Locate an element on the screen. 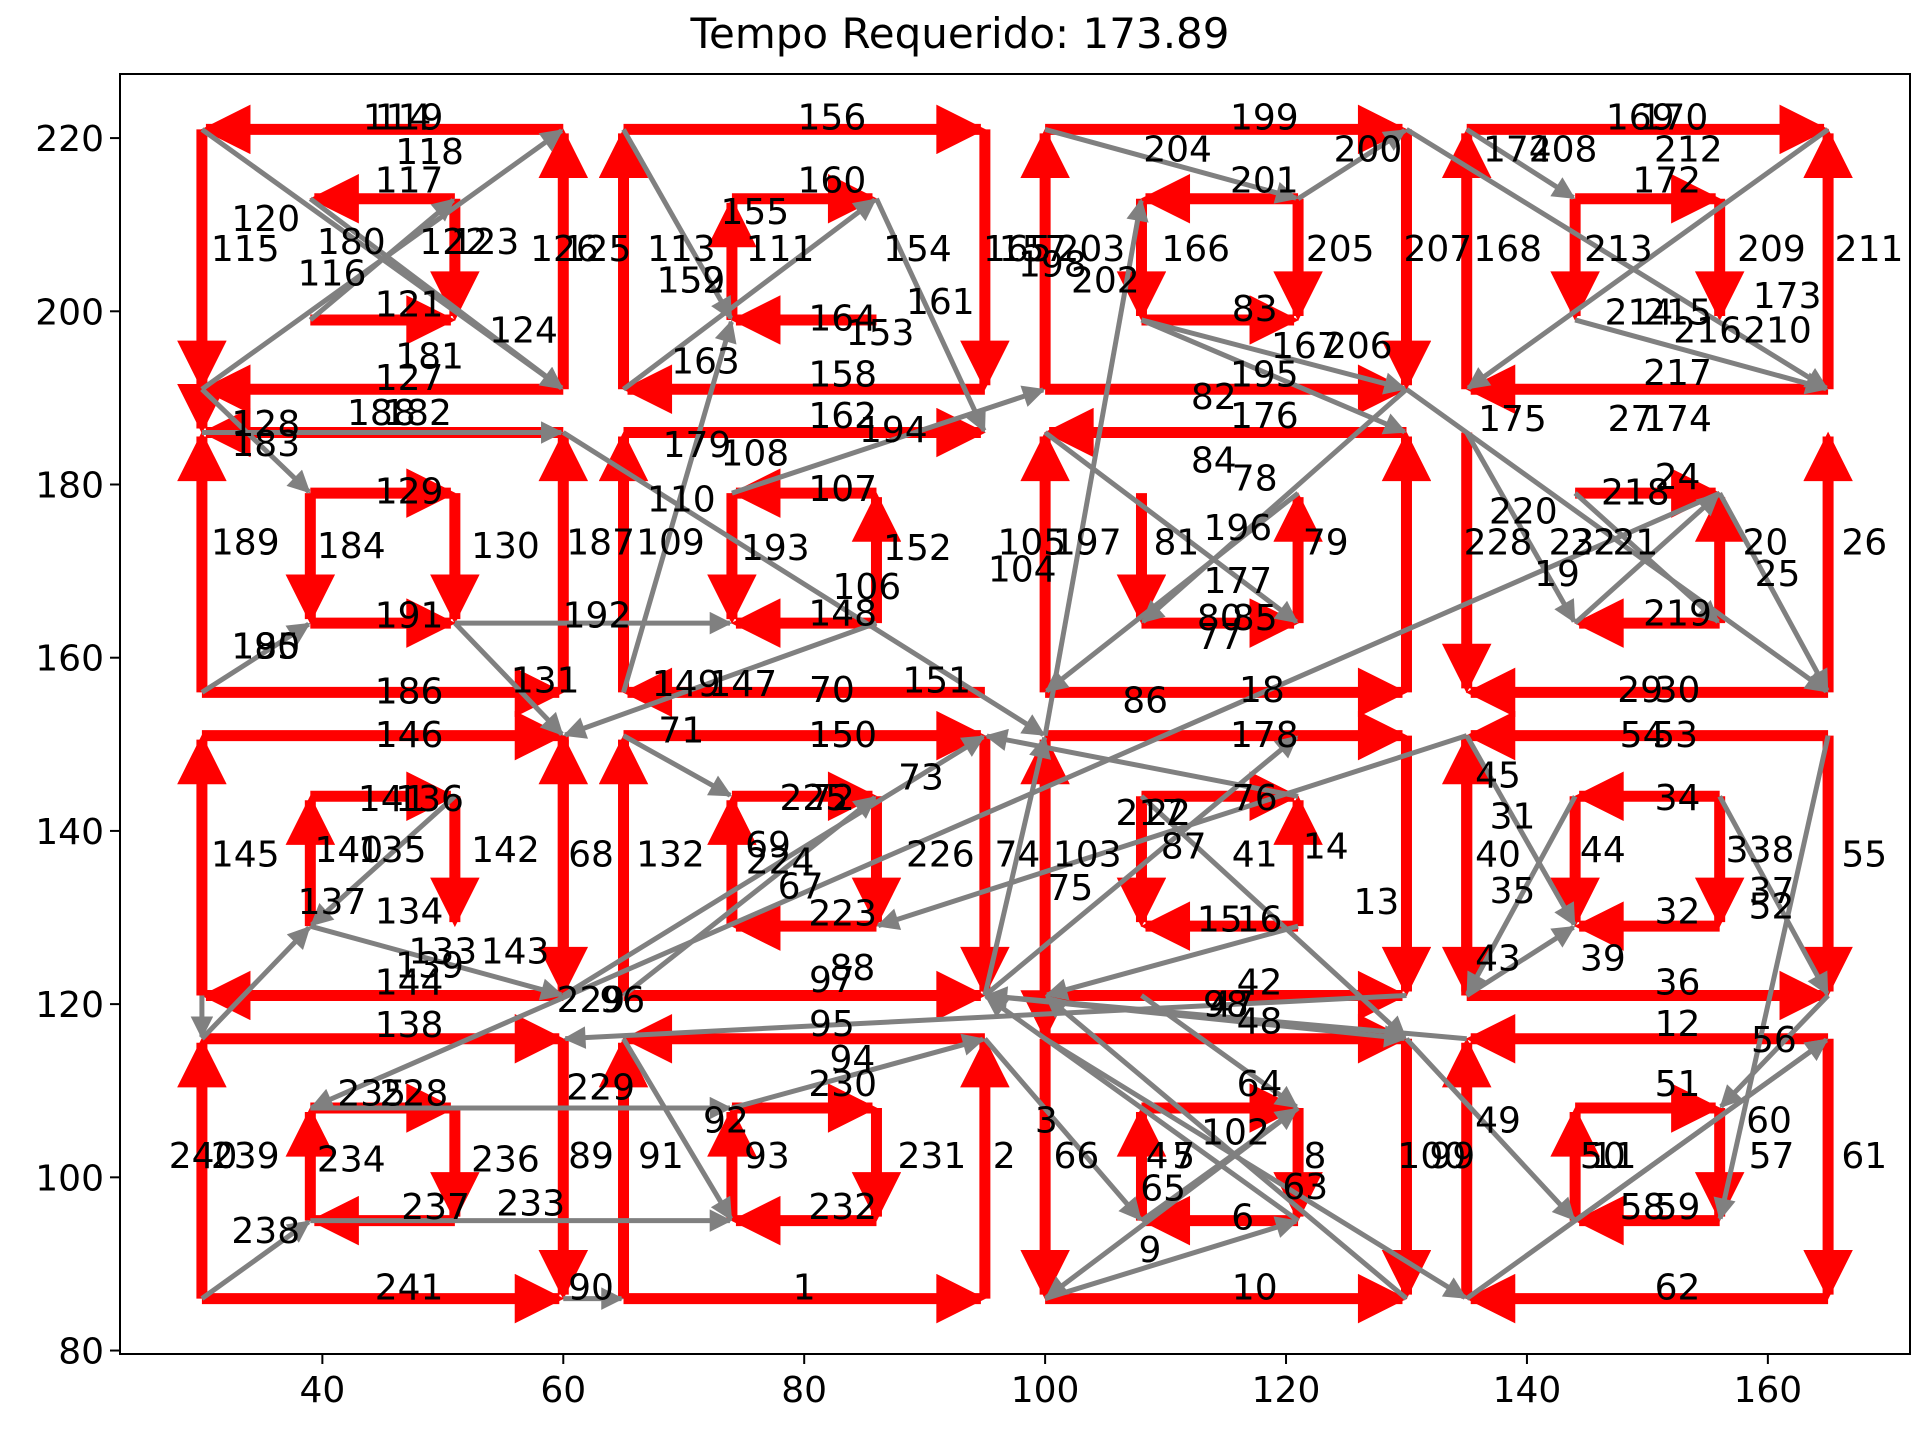 The image size is (1920, 1444). edge-label: 1 is located at coordinates (804, 1287).